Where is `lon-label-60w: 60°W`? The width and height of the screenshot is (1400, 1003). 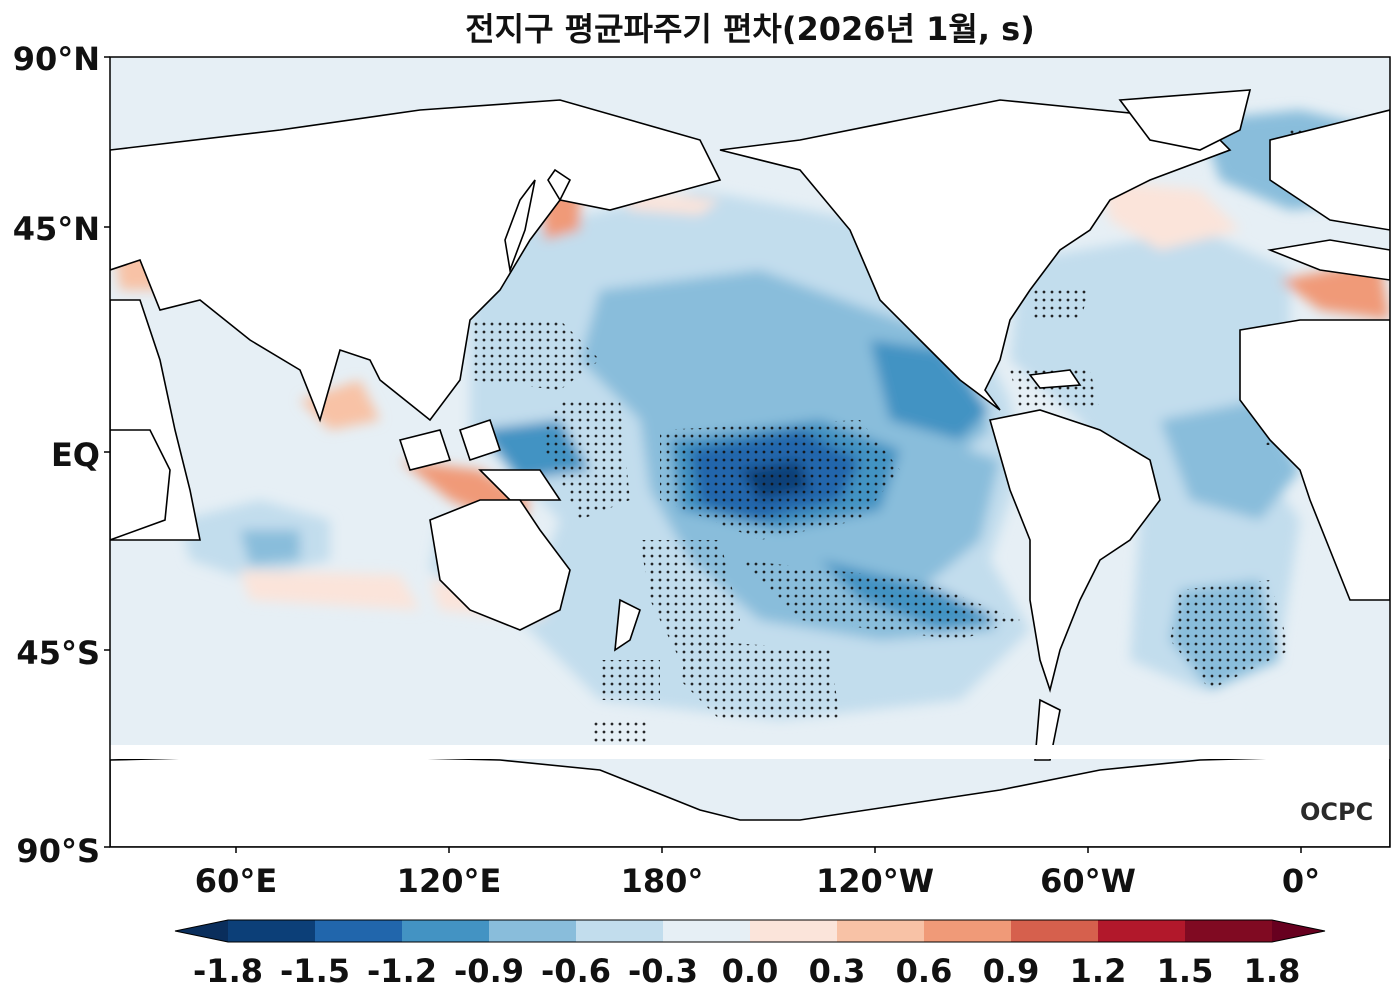 lon-label-60w: 60°W is located at coordinates (1088, 881).